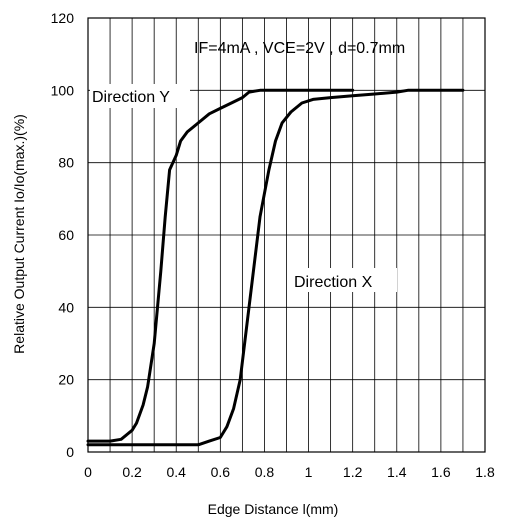  Describe the element at coordinates (265, 472) in the screenshot. I see `x-tick-label: 0.8` at that location.